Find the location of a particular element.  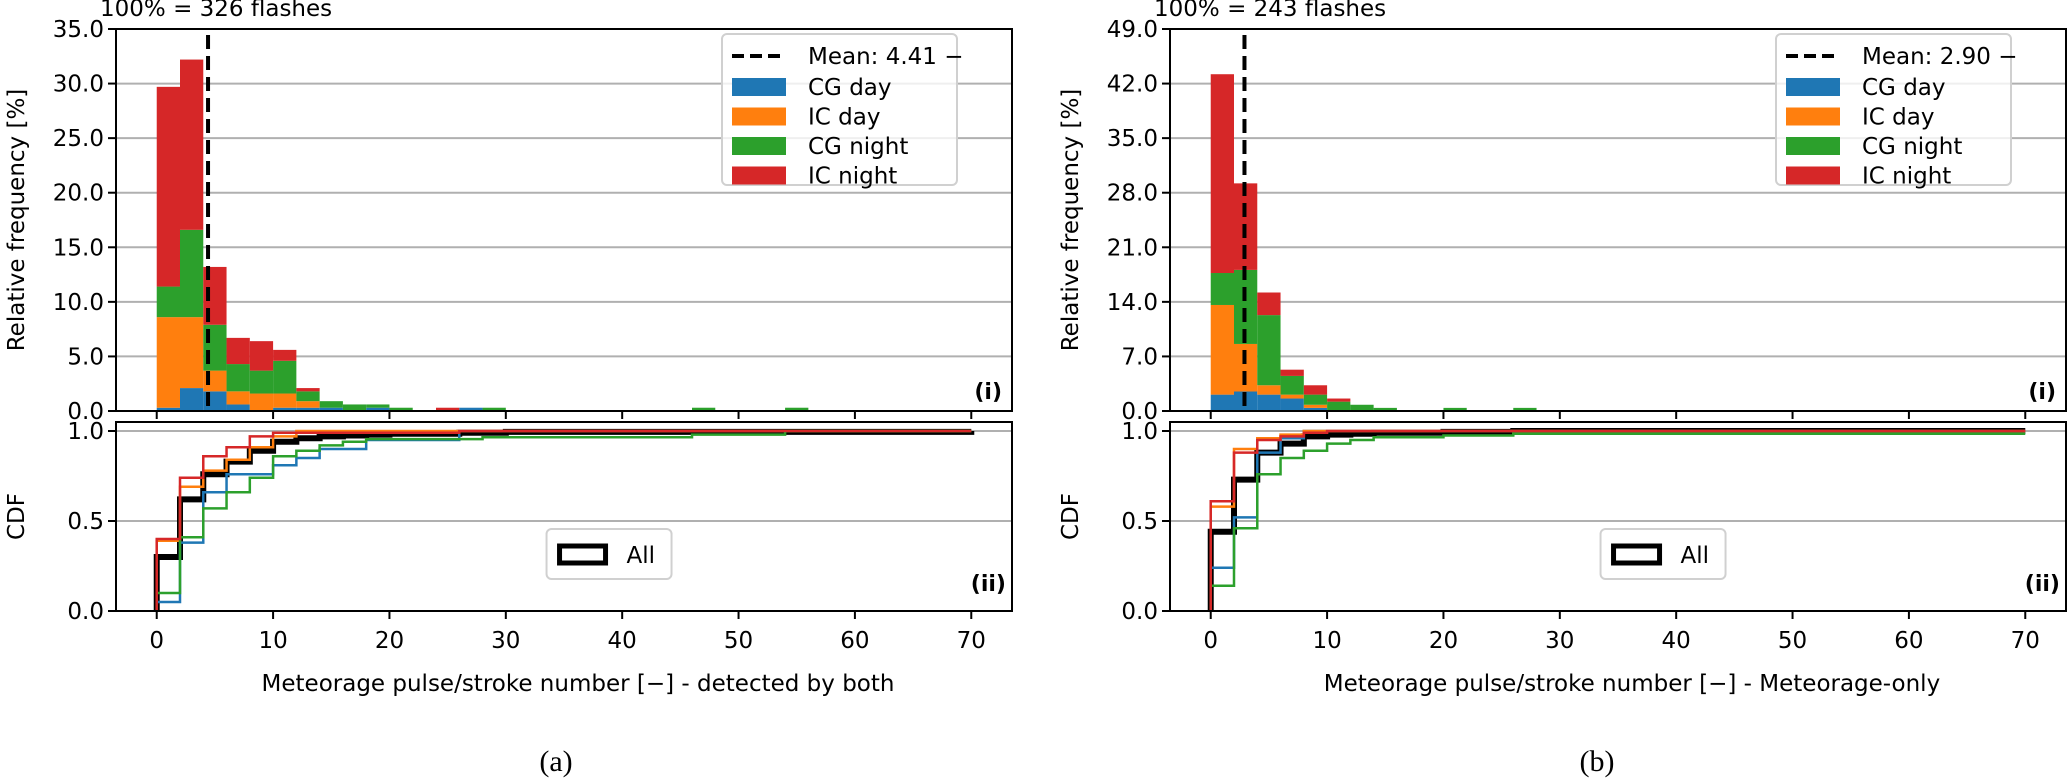

y-tick-label: 10.0 is located at coordinates (78, 303).